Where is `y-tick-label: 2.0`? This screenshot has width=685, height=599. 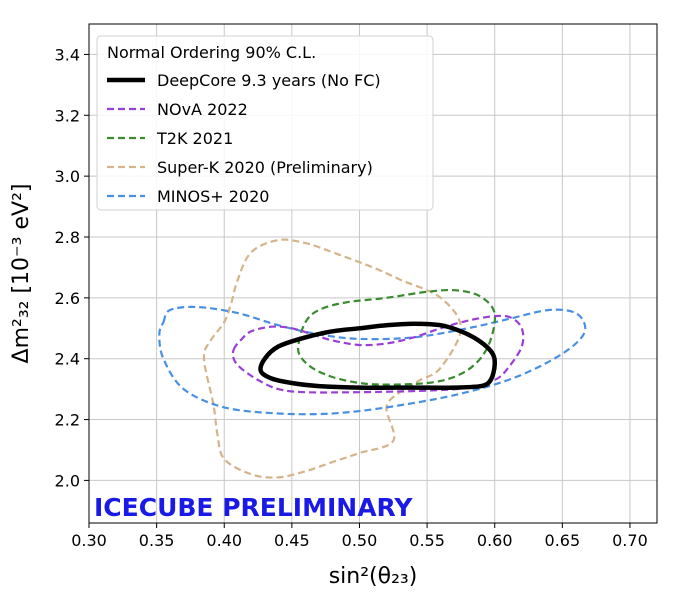
y-tick-label: 2.0 is located at coordinates (67, 480).